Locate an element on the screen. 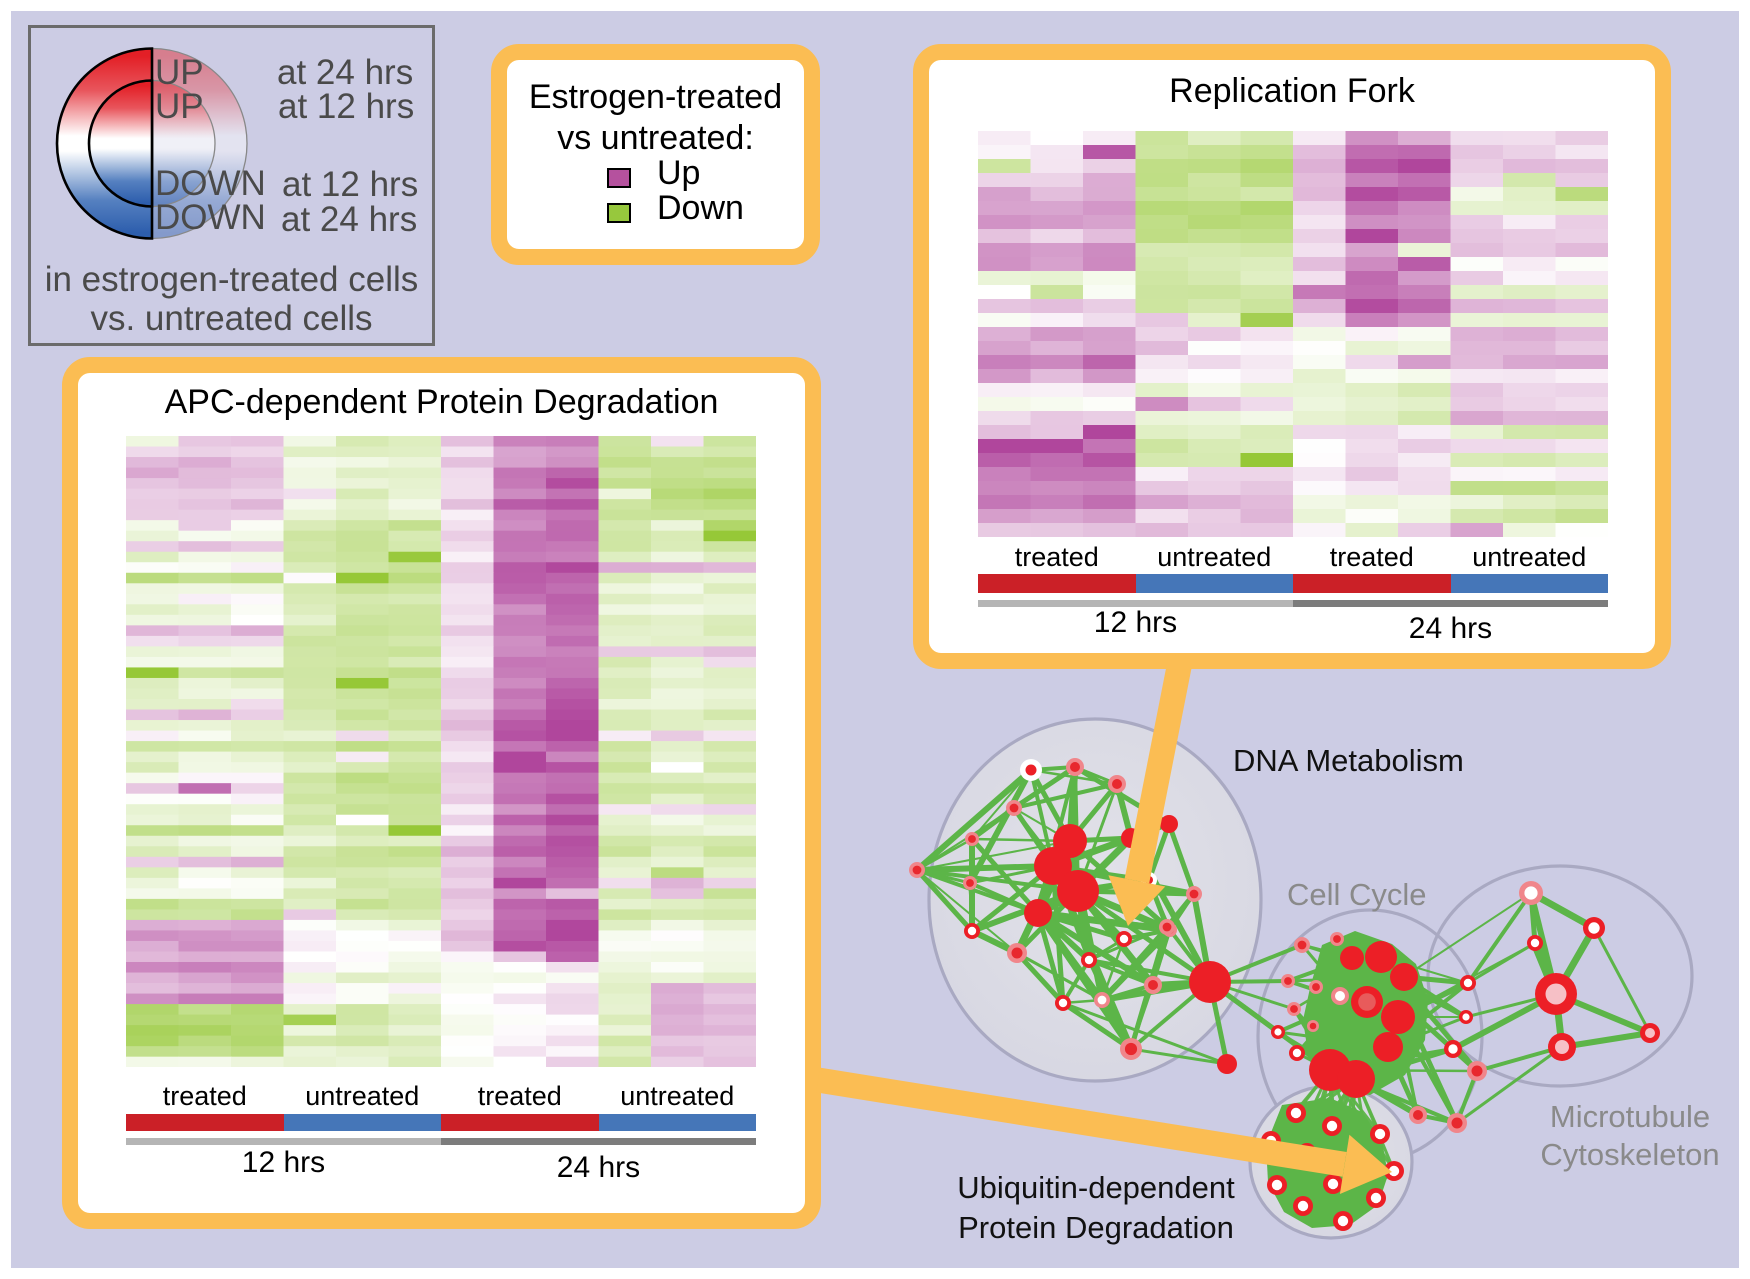  svg-text: Cell Cycle is located at coordinates (1357, 894).